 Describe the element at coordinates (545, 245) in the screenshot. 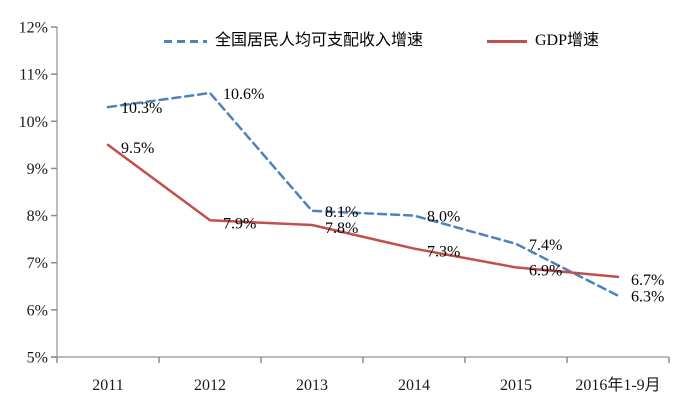

I see `data-point-label: 7.4%` at that location.